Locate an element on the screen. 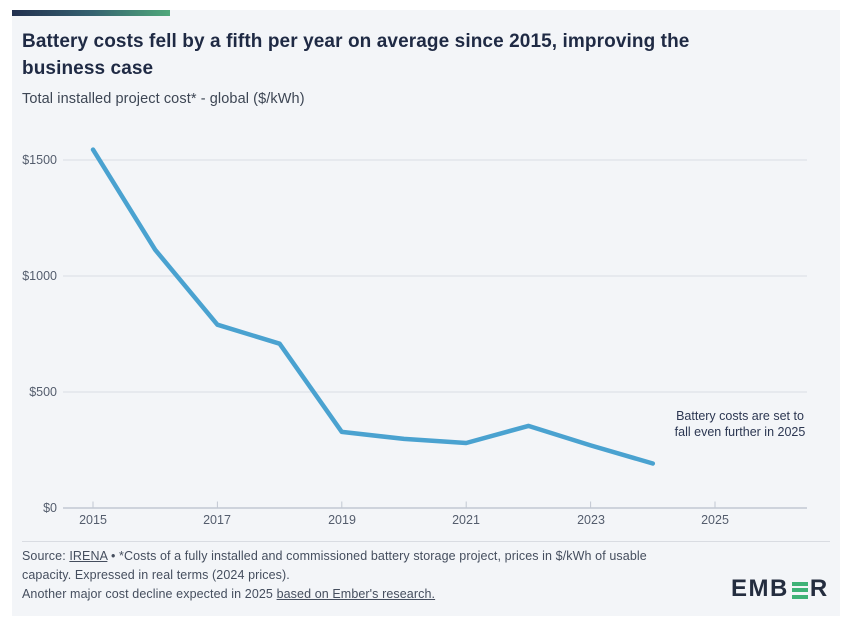 The width and height of the screenshot is (852, 626). annotation-line1: Battery costs are set to is located at coordinates (740, 416).